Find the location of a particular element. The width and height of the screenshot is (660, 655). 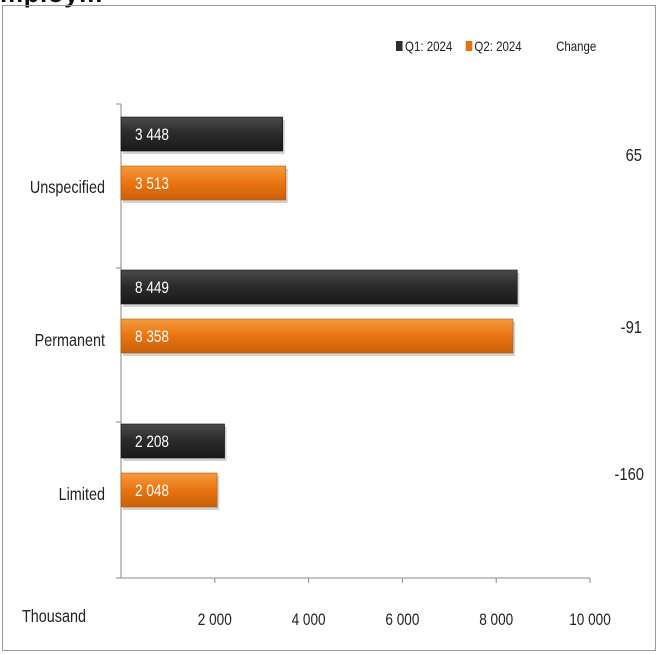

legend-label-q2: Q2: 2024 is located at coordinates (498, 46).